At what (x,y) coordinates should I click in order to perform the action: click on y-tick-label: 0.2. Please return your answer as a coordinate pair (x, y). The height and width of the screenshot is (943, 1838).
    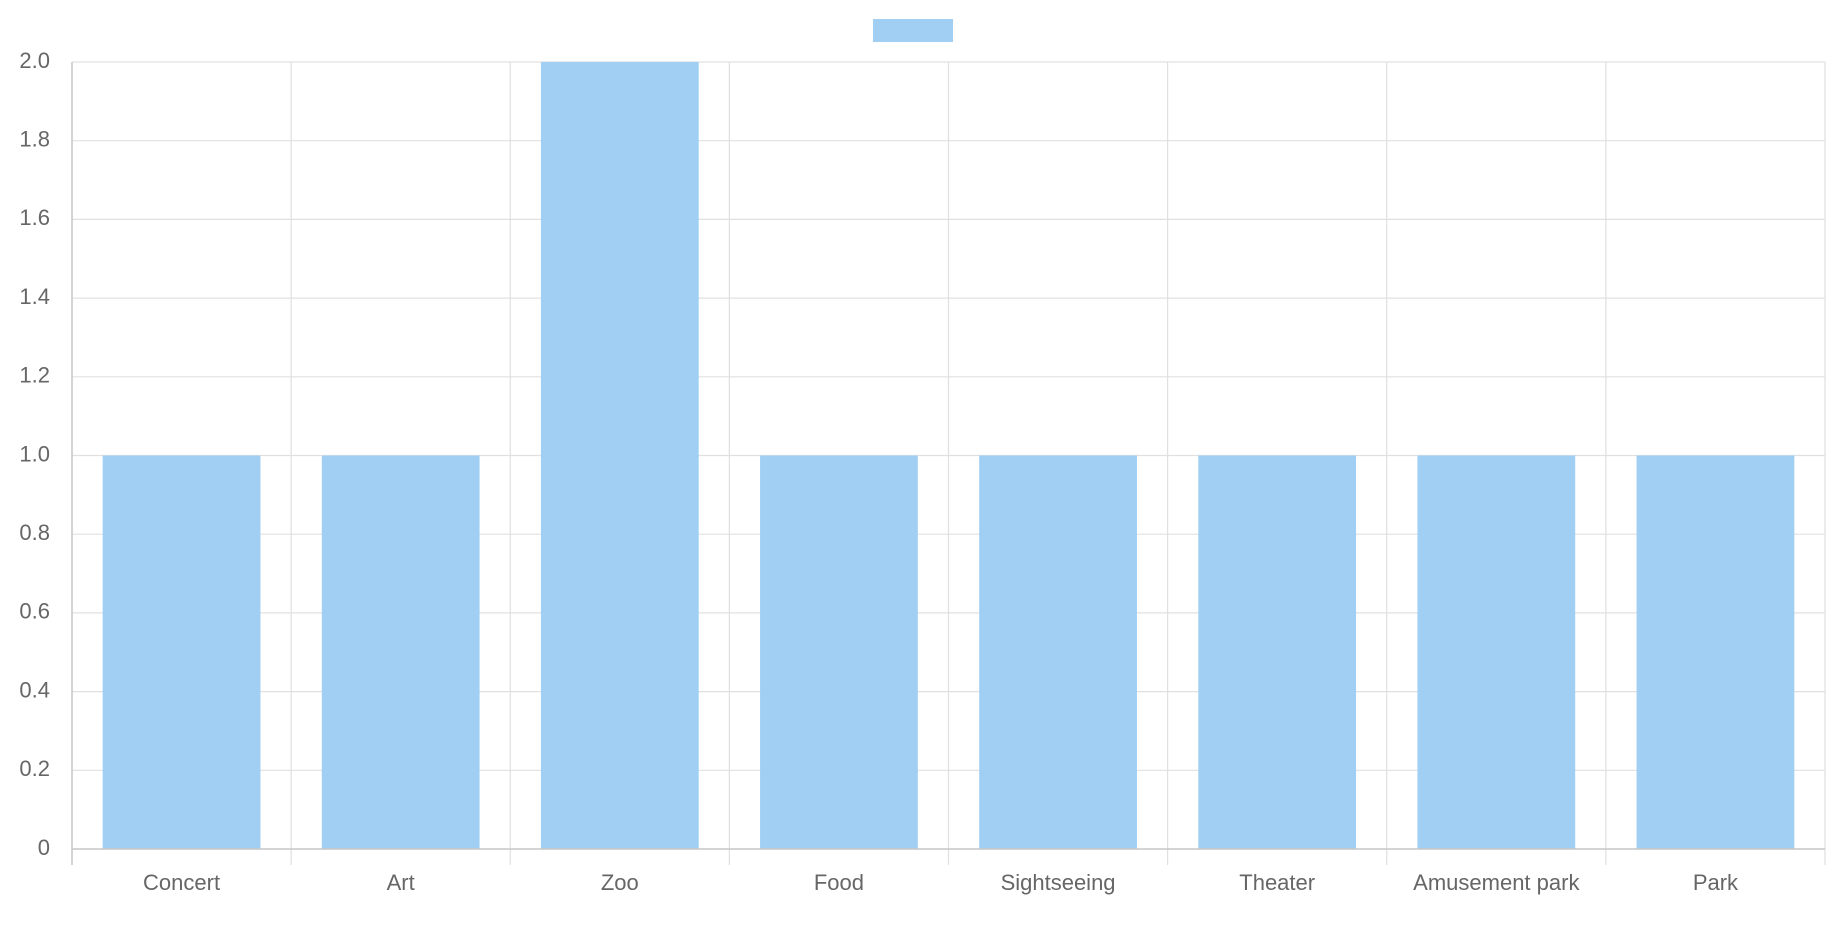
    Looking at the image, I should click on (34, 768).